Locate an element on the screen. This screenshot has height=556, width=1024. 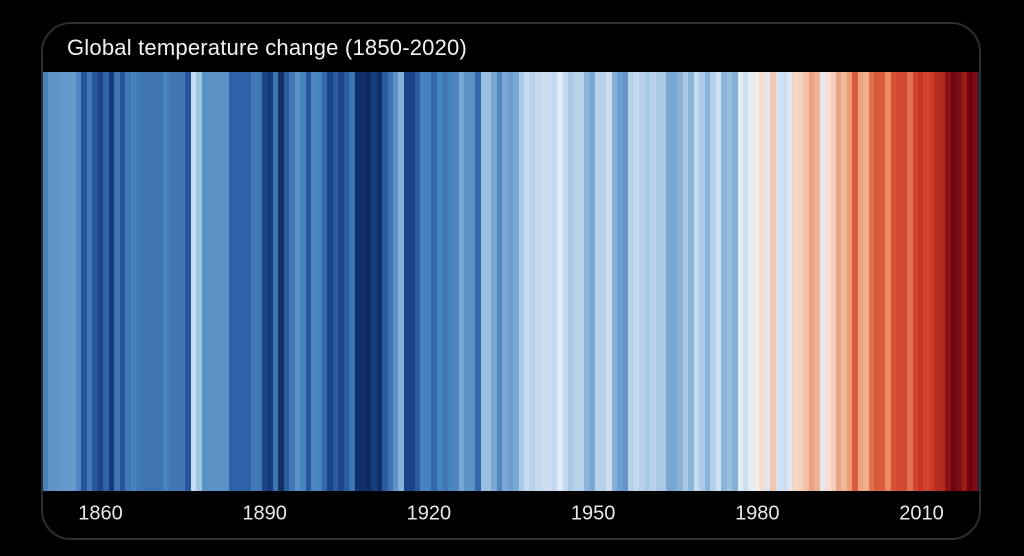
chart-title: Global temperature change (1850-2020) is located at coordinates (267, 47).